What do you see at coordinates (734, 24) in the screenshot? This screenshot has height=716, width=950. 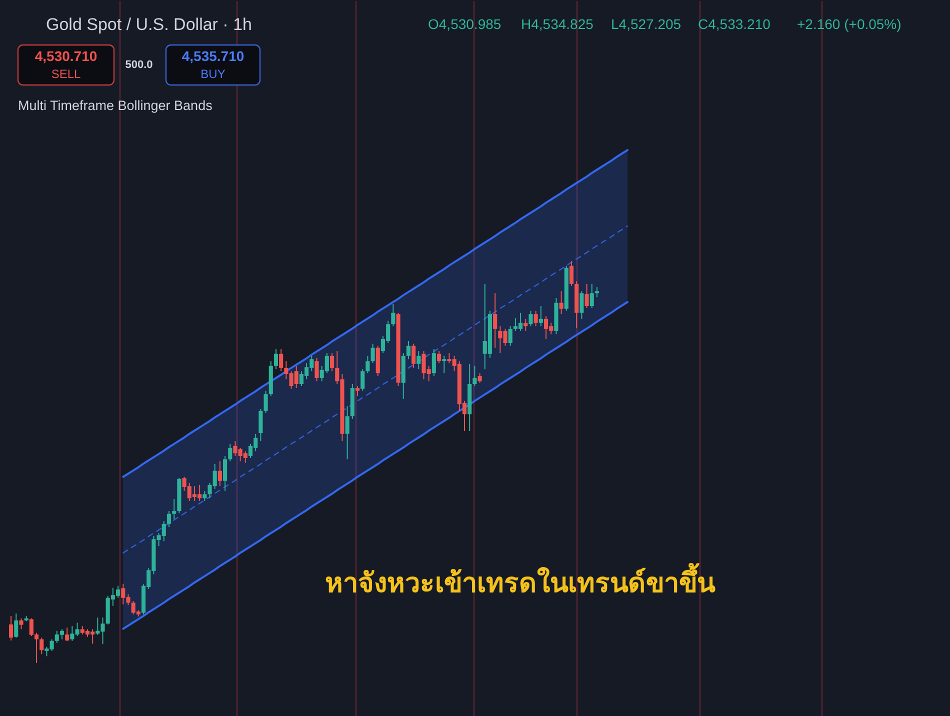 I see `text: C4,533.210` at bounding box center [734, 24].